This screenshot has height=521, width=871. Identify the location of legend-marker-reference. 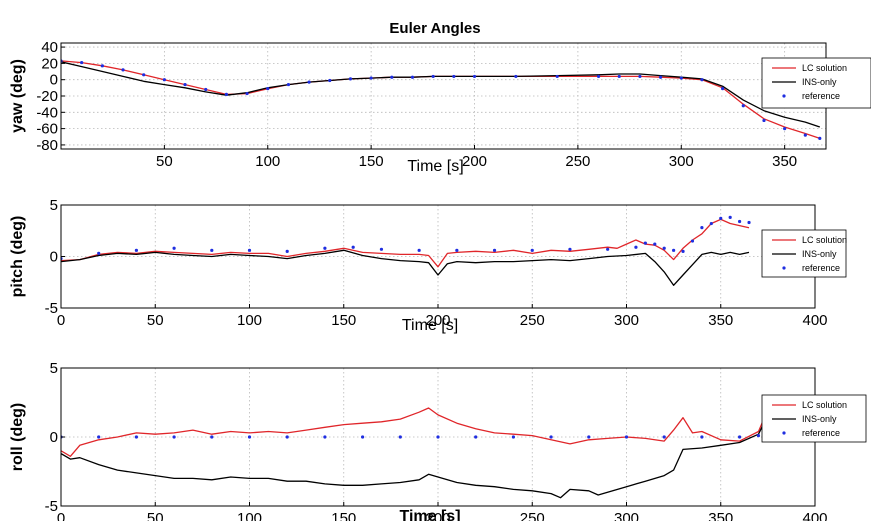
(784, 433).